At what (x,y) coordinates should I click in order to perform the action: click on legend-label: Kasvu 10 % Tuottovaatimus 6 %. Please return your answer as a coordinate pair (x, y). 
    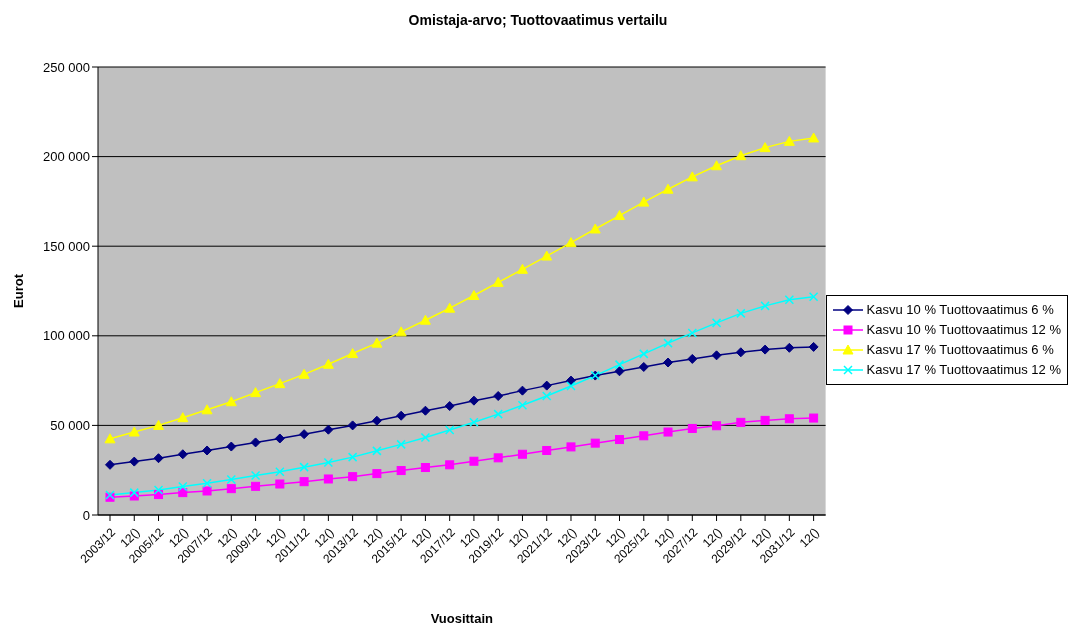
    Looking at the image, I should click on (960, 309).